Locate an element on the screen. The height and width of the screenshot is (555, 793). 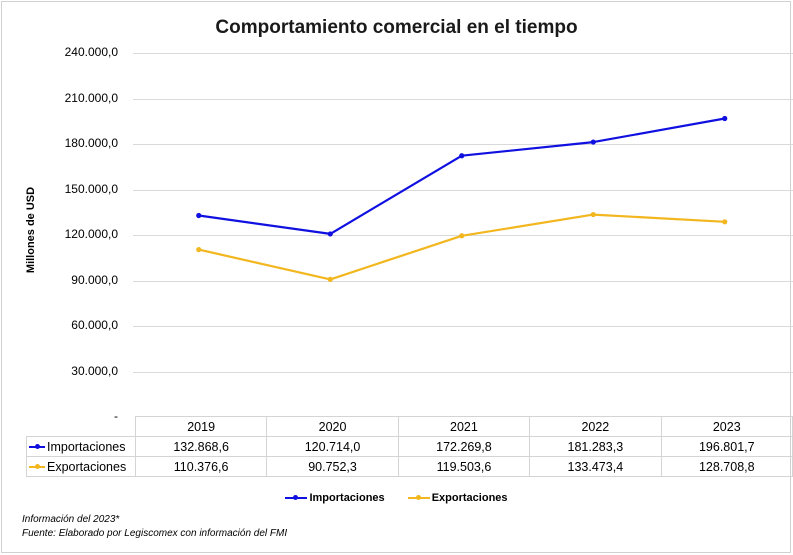
data-label: 110.376,6 is located at coordinates (201, 466).